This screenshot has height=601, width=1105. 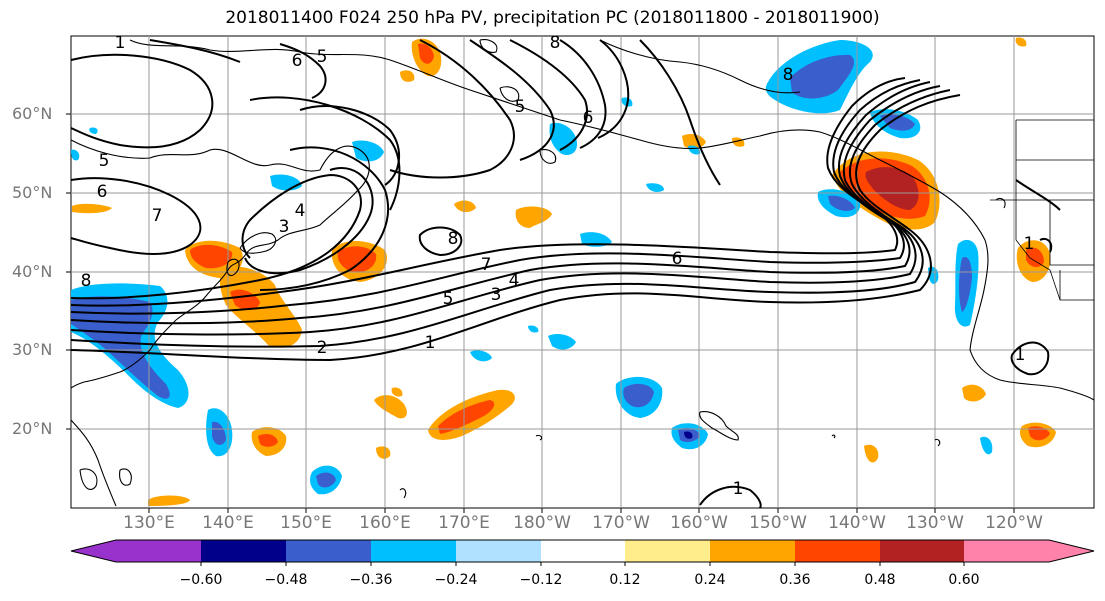 What do you see at coordinates (149, 523) in the screenshot?
I see `lon-label-130e: 130°E` at bounding box center [149, 523].